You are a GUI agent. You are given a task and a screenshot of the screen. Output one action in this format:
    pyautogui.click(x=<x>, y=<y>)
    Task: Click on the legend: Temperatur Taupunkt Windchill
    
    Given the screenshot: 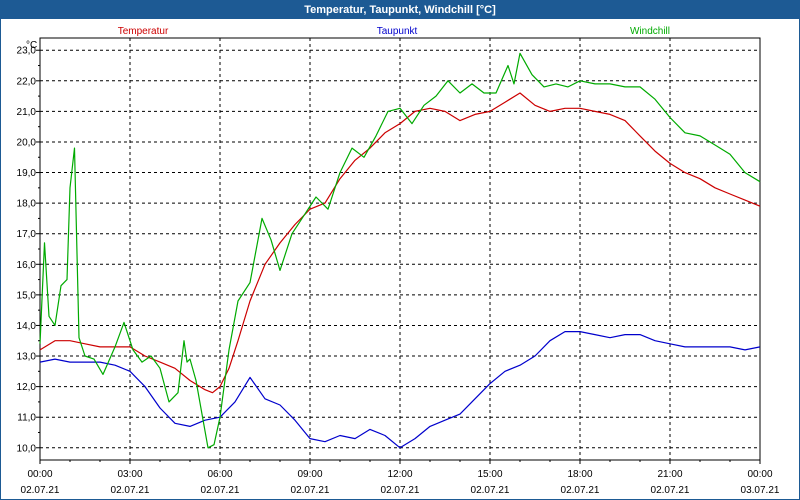 What is the action you would take?
    pyautogui.click(x=394, y=31)
    